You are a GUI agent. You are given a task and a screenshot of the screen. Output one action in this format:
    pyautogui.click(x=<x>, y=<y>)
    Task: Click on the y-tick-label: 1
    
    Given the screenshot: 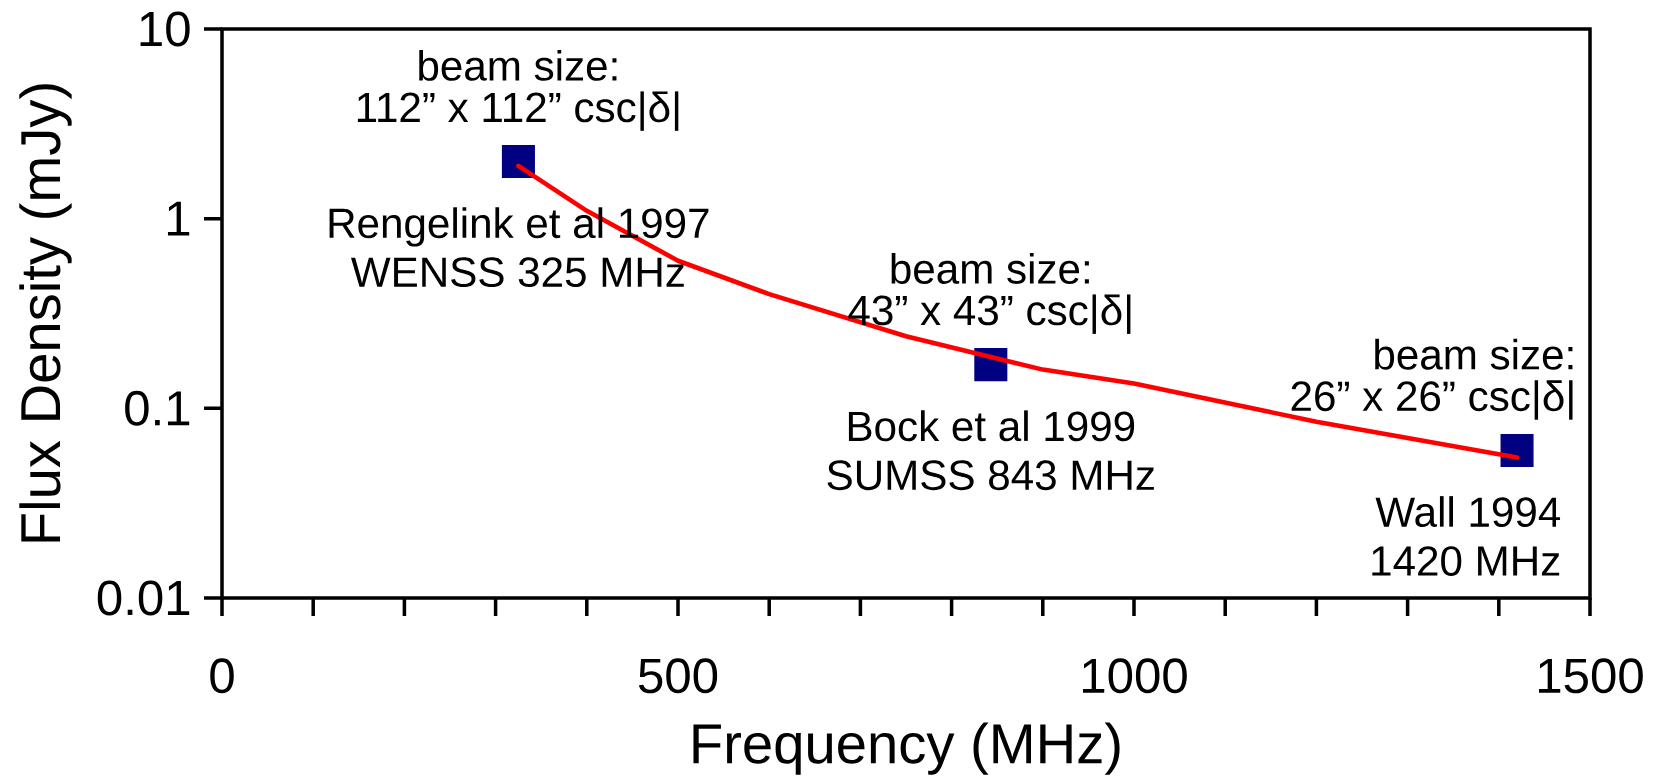 What is the action you would take?
    pyautogui.click(x=178, y=218)
    